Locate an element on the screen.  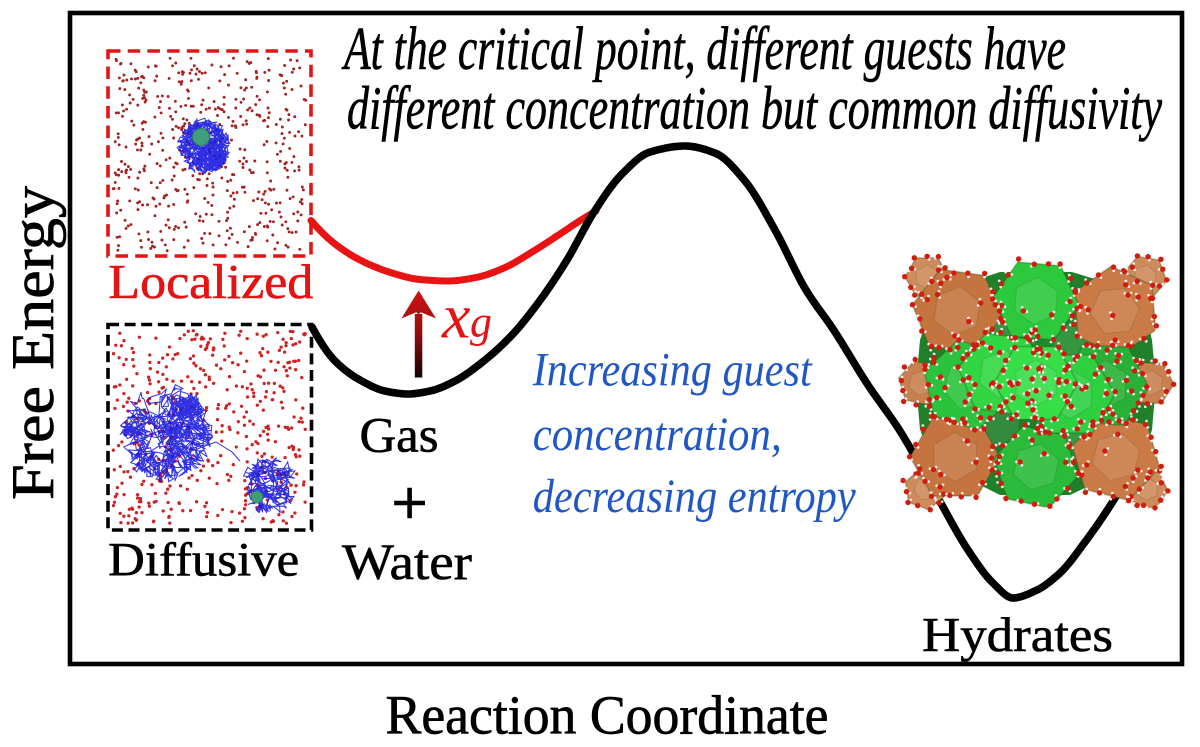
svg-text: concentration, is located at coordinates (657, 434).